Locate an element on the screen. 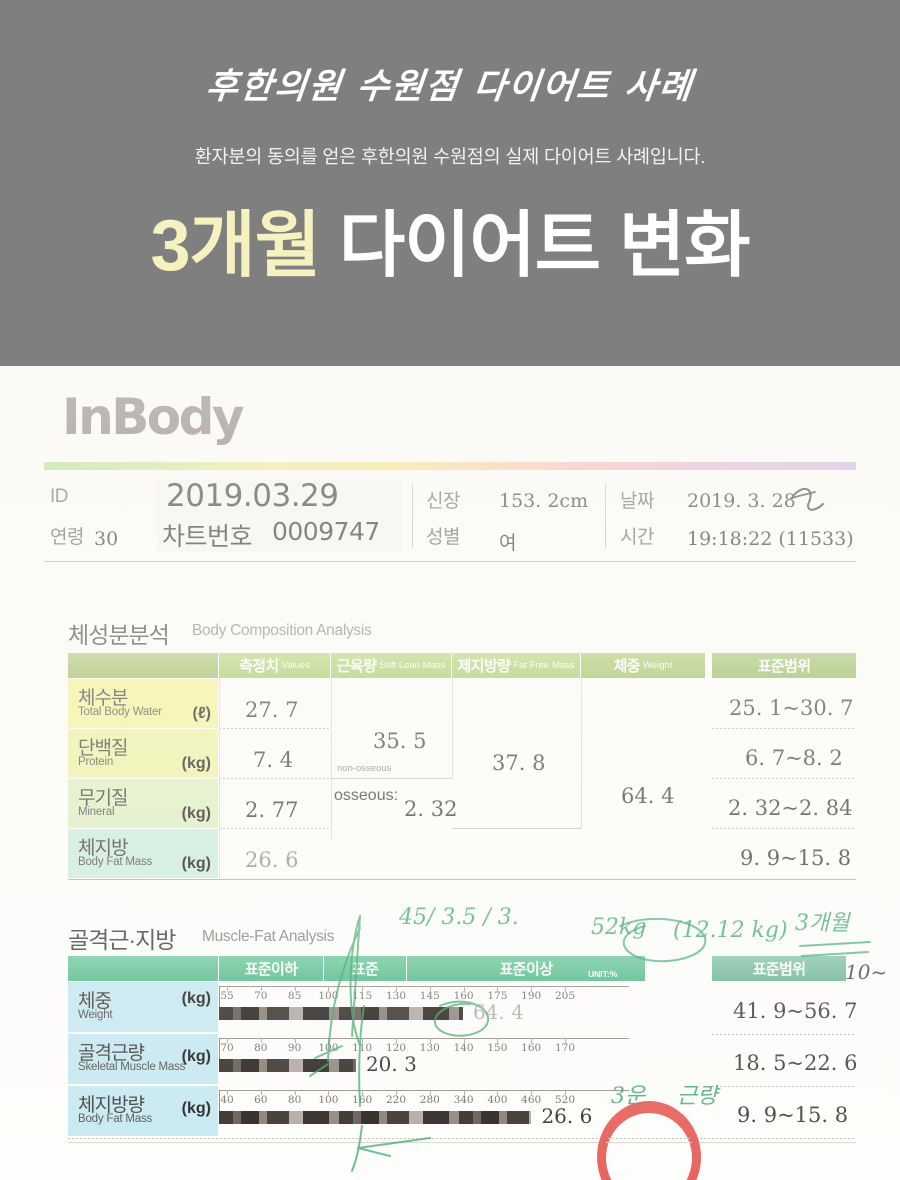 Image resolution: width=900 pixels, height=1180 pixels. bc-row1-en: Protein is located at coordinates (96, 762).